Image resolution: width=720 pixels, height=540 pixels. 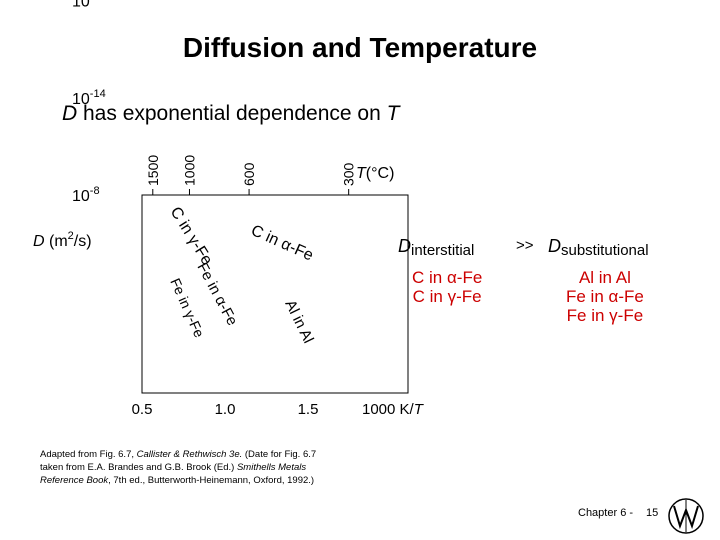 What do you see at coordinates (89, 98) in the screenshot?
I see `y-tick-label: 10-14` at bounding box center [89, 98].